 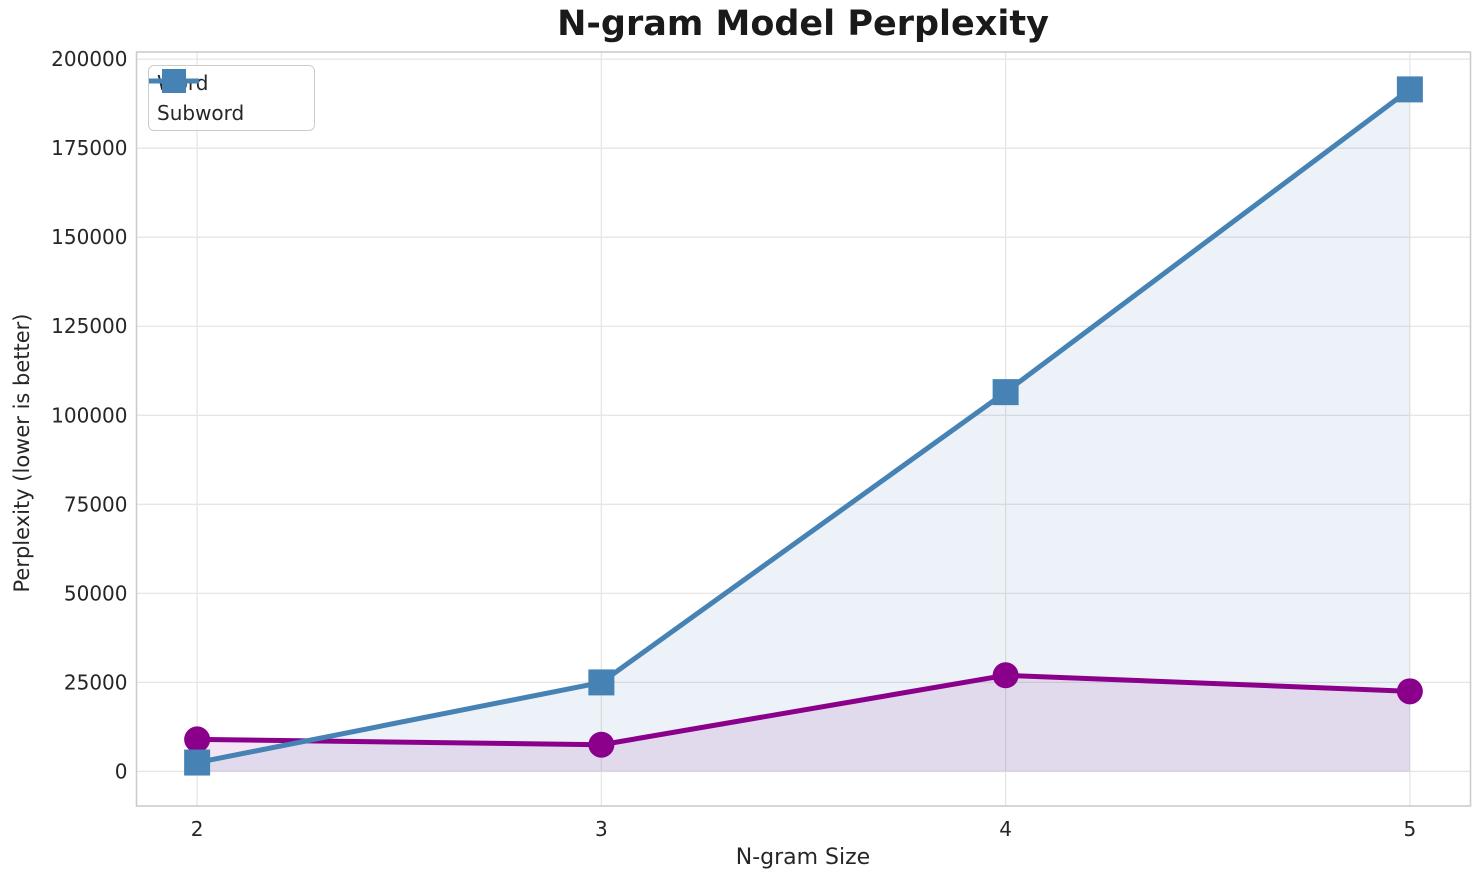 What do you see at coordinates (89, 415) in the screenshot?
I see `y-tick-label-100000: 100000` at bounding box center [89, 415].